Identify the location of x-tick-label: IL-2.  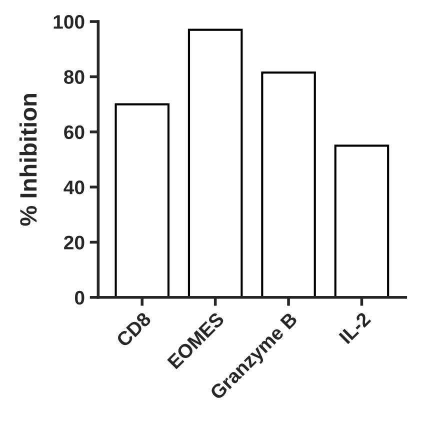
(355, 327).